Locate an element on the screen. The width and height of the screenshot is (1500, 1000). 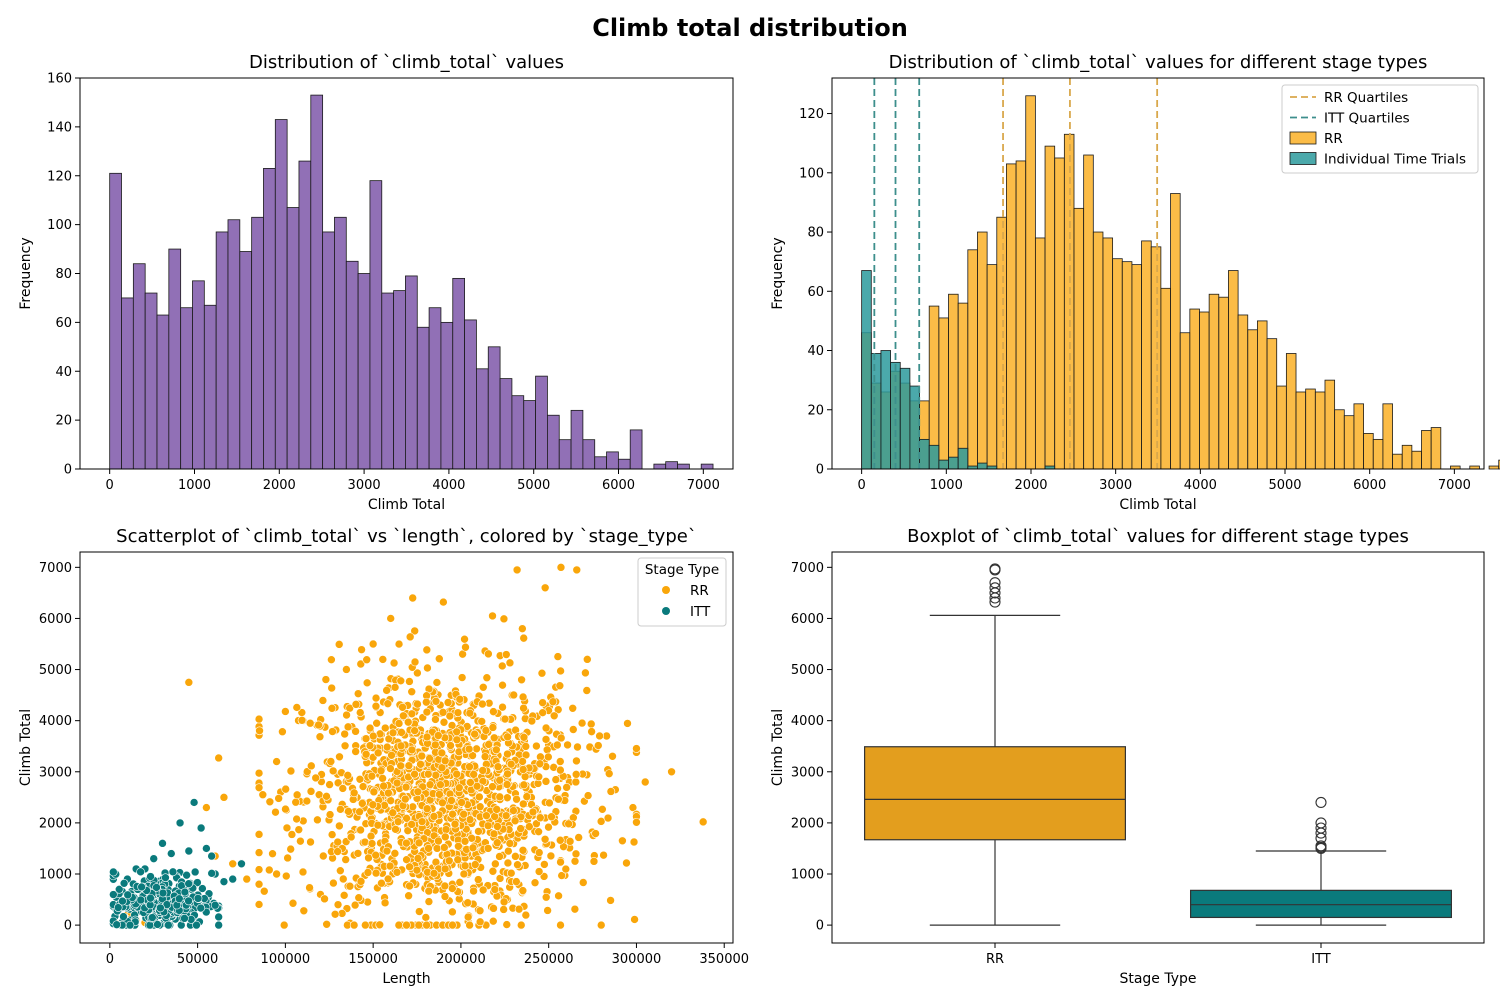
legend-box is located at coordinates (682, 592).